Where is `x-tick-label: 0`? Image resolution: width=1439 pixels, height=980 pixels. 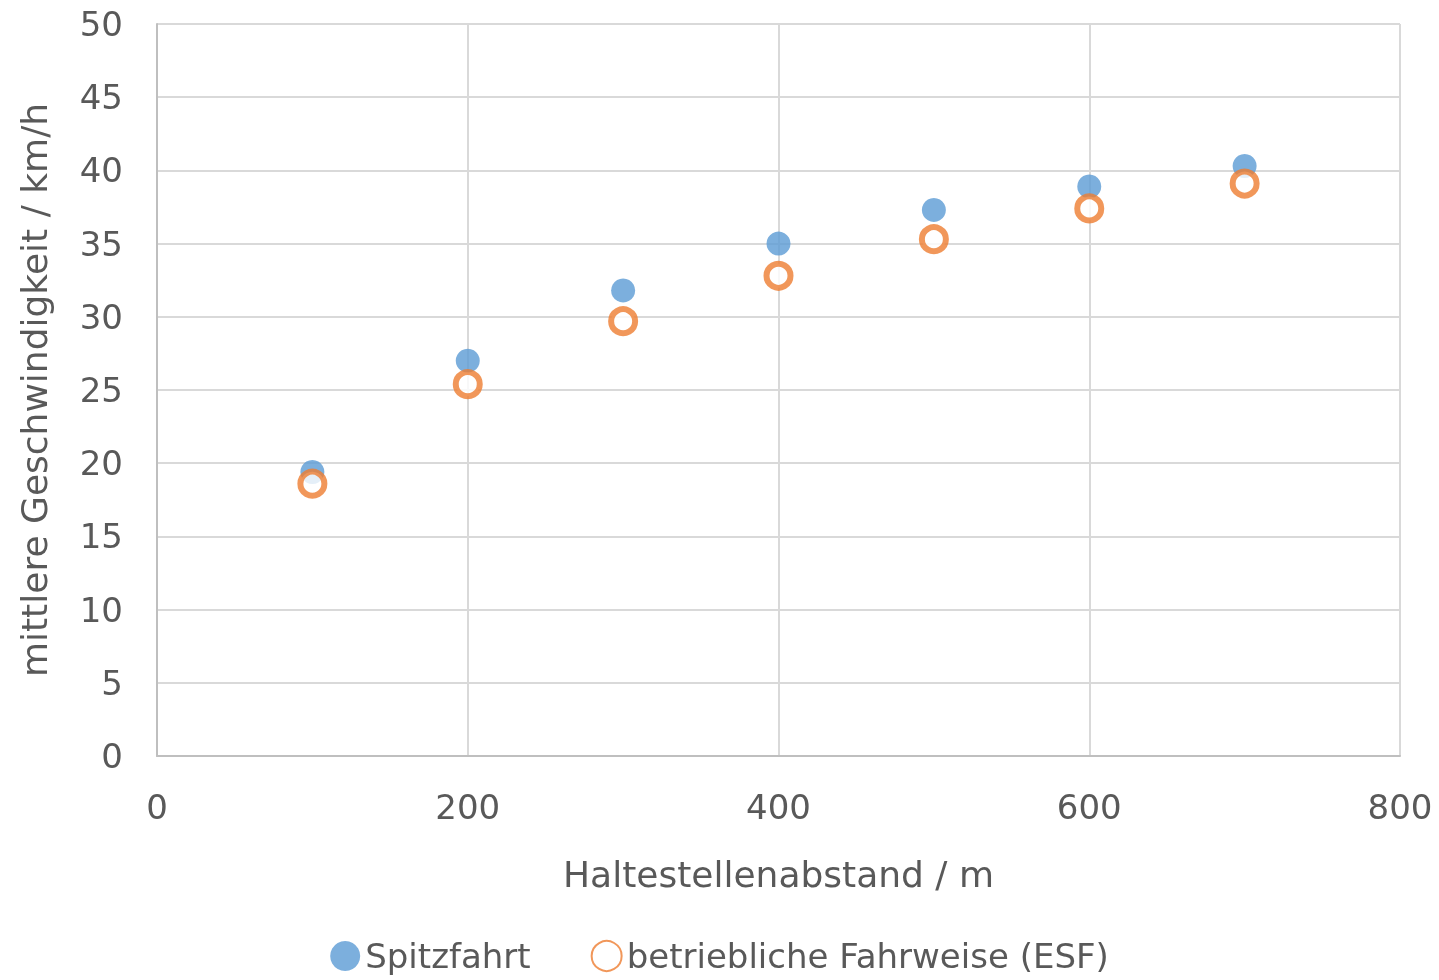
x-tick-label: 0 is located at coordinates (157, 807).